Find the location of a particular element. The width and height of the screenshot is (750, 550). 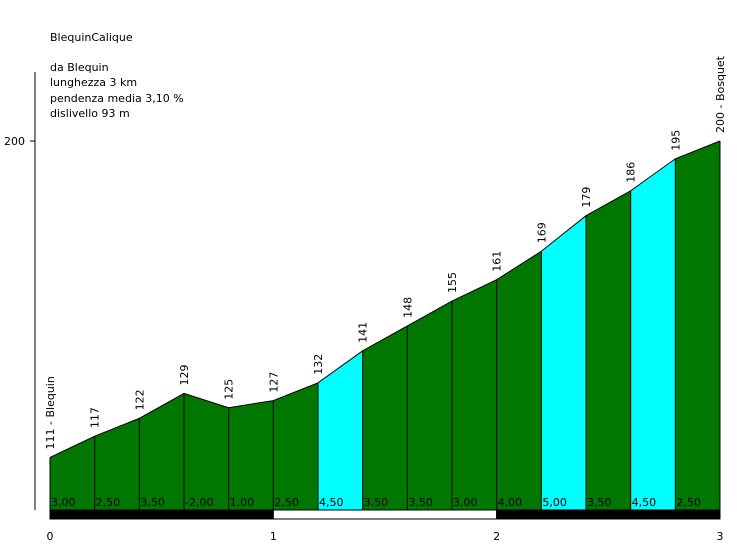

gradient-label-5: 2,50 is located at coordinates (286, 502).